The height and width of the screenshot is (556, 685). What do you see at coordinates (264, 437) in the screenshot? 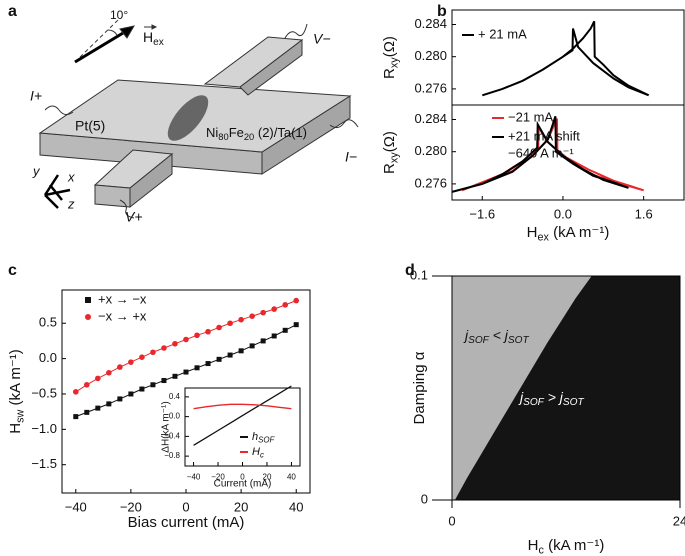
I see `legend-label: hSOF` at bounding box center [264, 437].